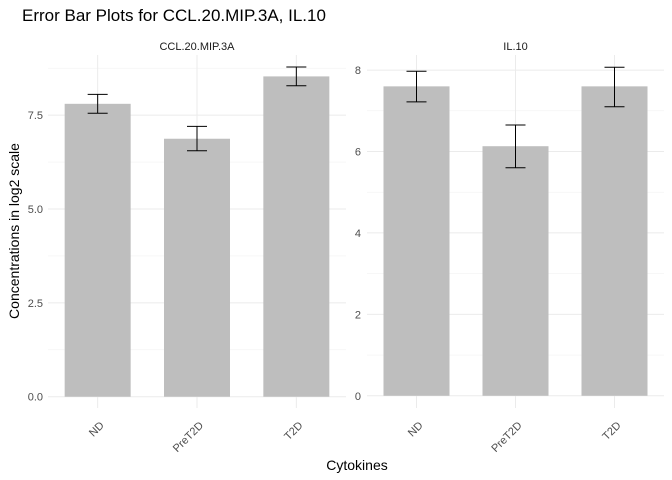  I want to click on facet-label: CCL.20.MIP.3A, so click(197, 47).